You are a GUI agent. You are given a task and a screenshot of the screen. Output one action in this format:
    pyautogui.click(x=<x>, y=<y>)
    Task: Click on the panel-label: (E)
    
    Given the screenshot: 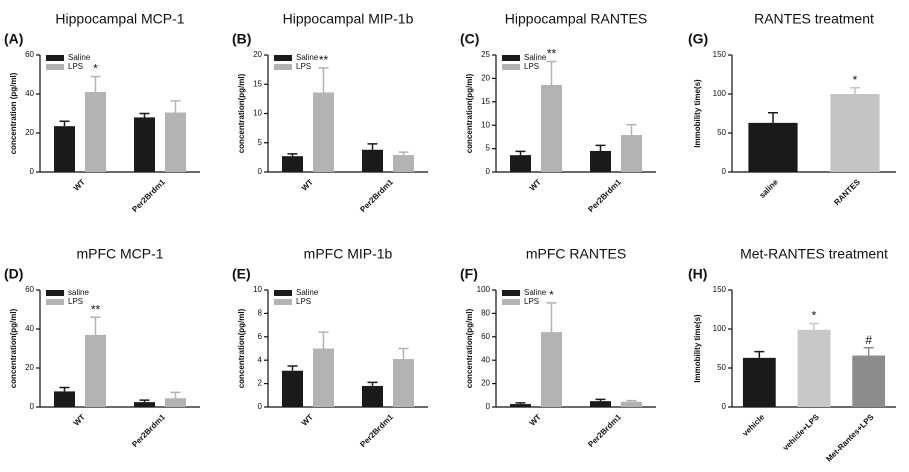 What is the action you would take?
    pyautogui.click(x=241, y=274)
    